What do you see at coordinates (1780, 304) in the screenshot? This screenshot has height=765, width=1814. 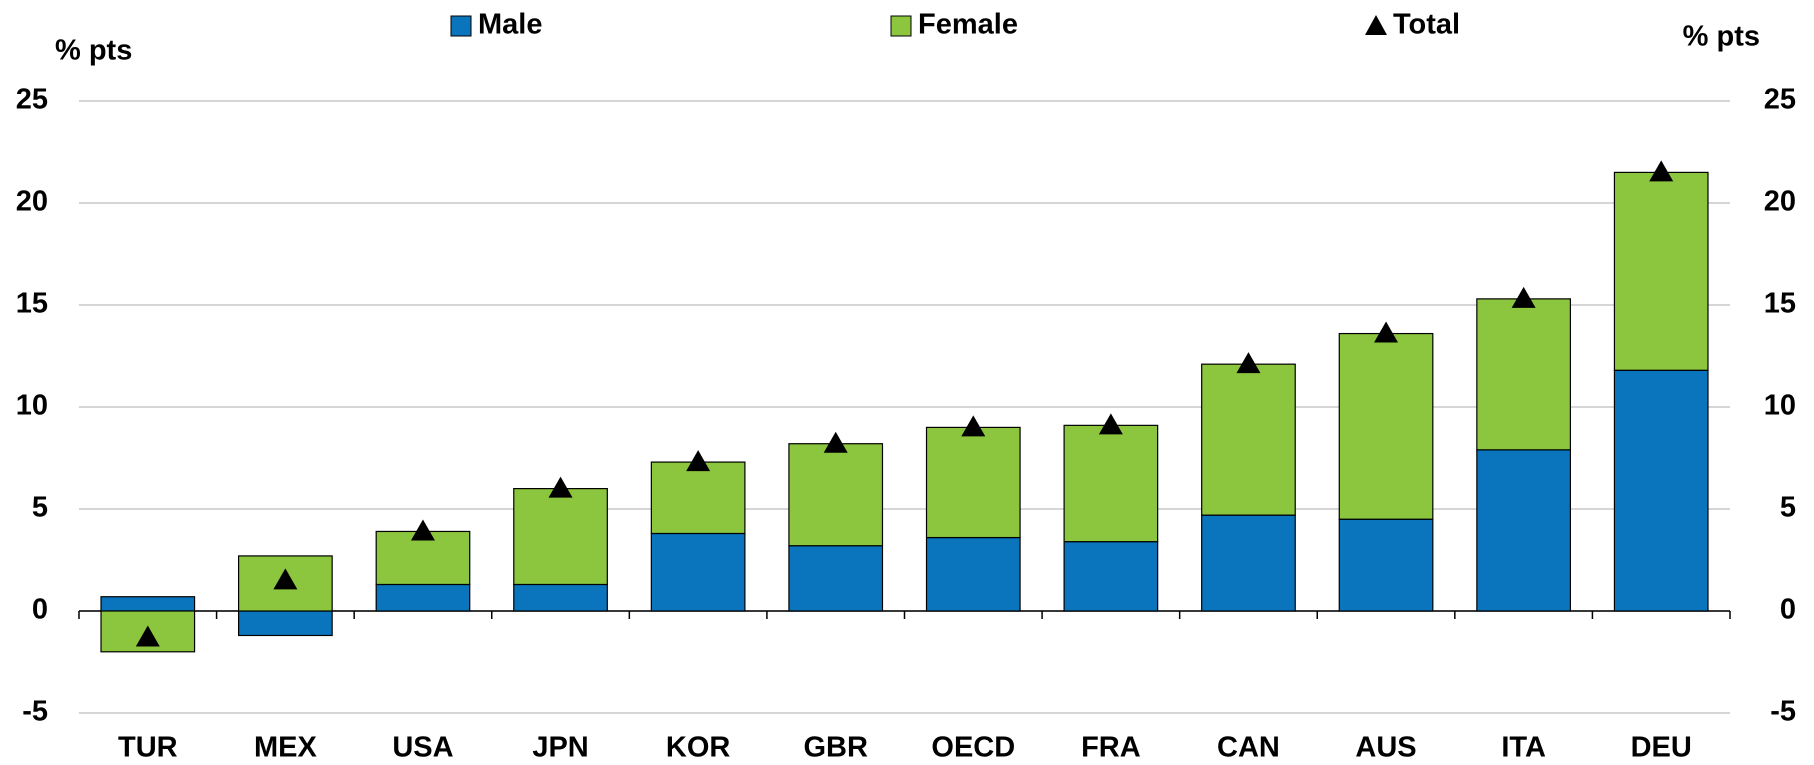 I see `y2-tick-label: 15` at bounding box center [1780, 304].